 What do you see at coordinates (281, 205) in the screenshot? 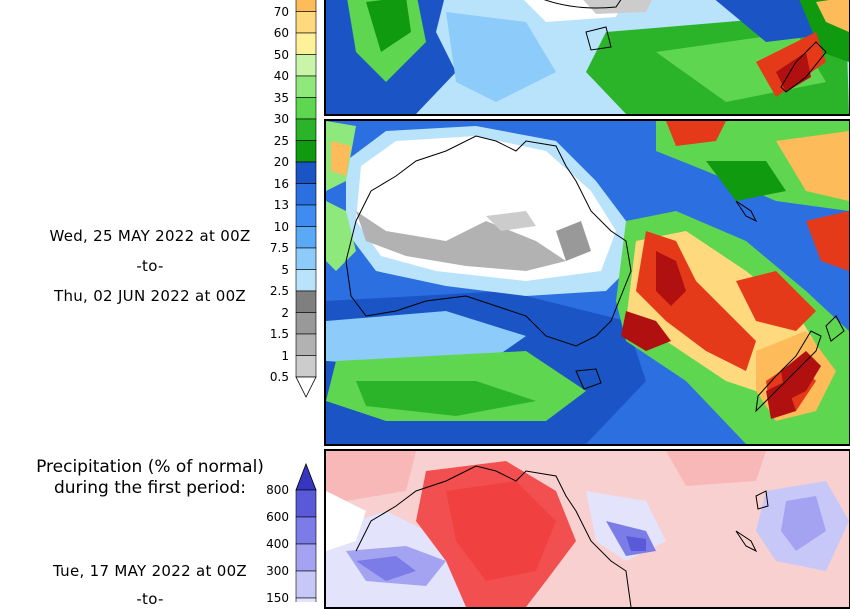
I see `precip-colorbar-tick-label: 13` at bounding box center [281, 205].